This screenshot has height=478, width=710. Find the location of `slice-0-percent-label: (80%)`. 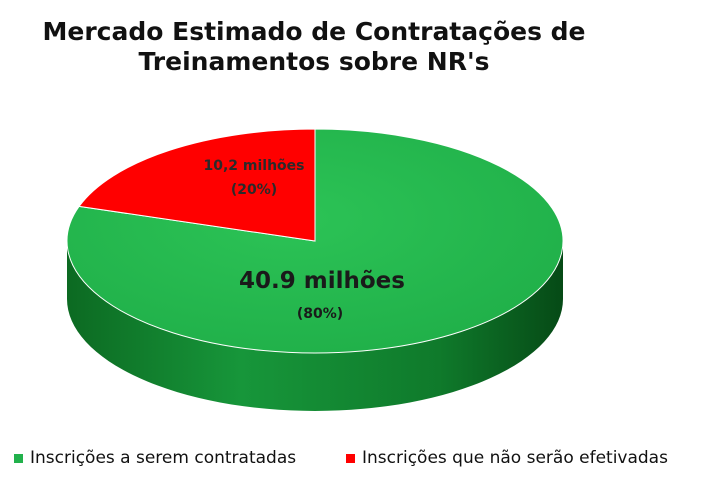

slice-0-percent-label: (80%) is located at coordinates (320, 314).